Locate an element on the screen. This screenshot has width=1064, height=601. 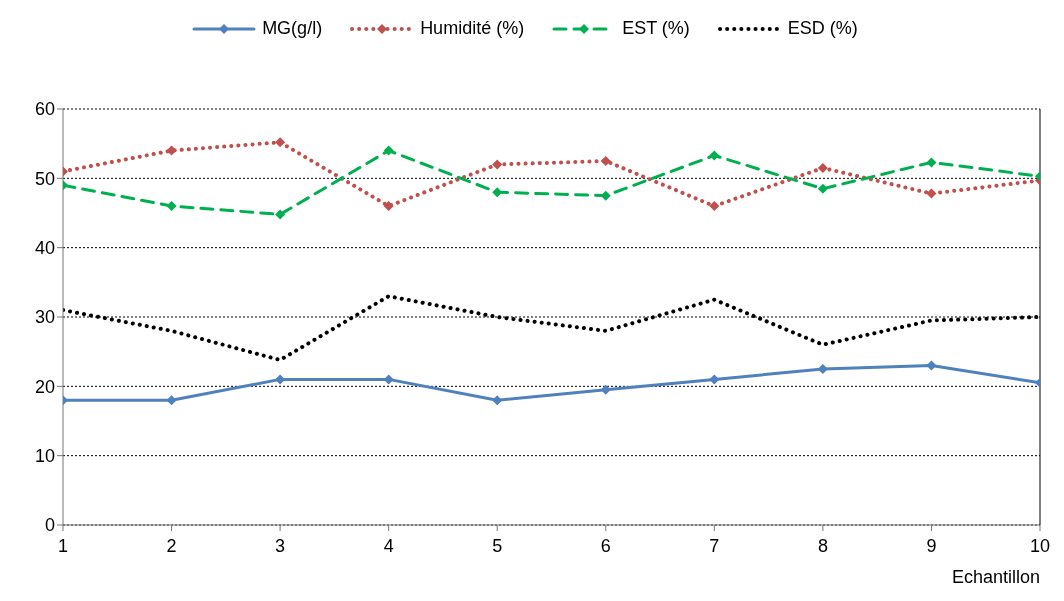
y-tick-label: 0 is located at coordinates (49, 525).